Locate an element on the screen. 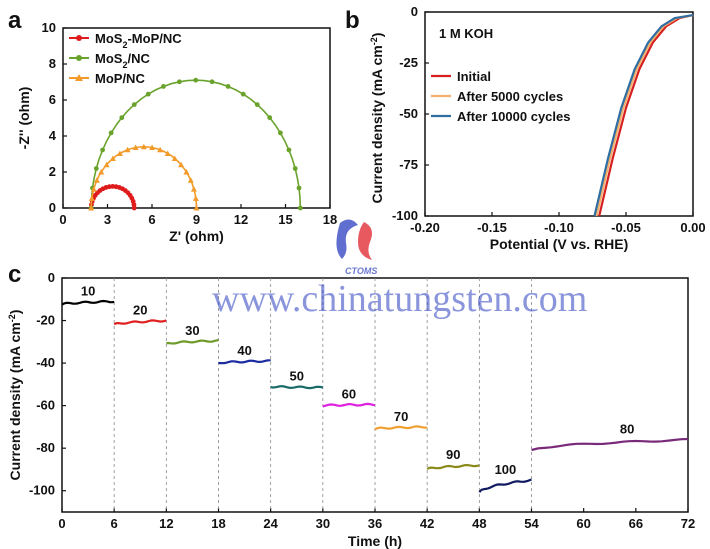 This screenshot has height=549, width=710. panel-b-letter: b is located at coordinates (352, 20).